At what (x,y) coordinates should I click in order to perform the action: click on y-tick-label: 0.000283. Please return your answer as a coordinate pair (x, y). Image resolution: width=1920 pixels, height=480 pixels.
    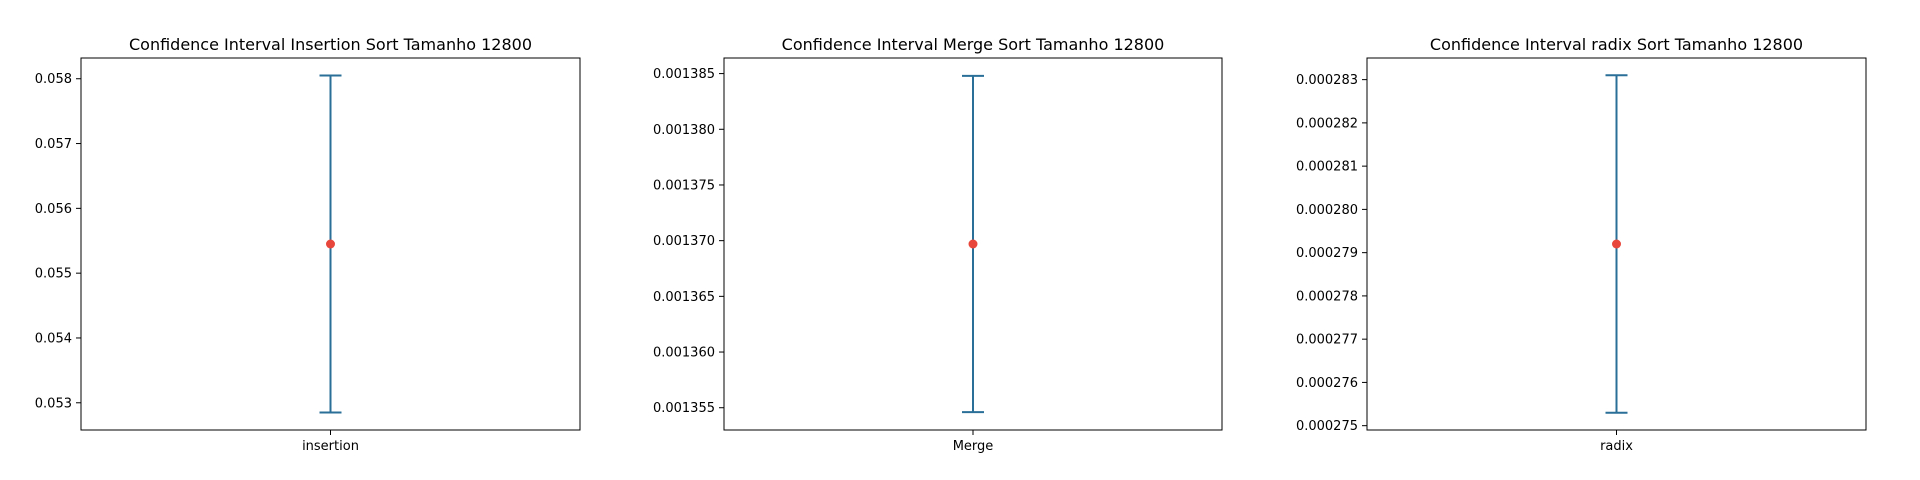
    Looking at the image, I should click on (1327, 80).